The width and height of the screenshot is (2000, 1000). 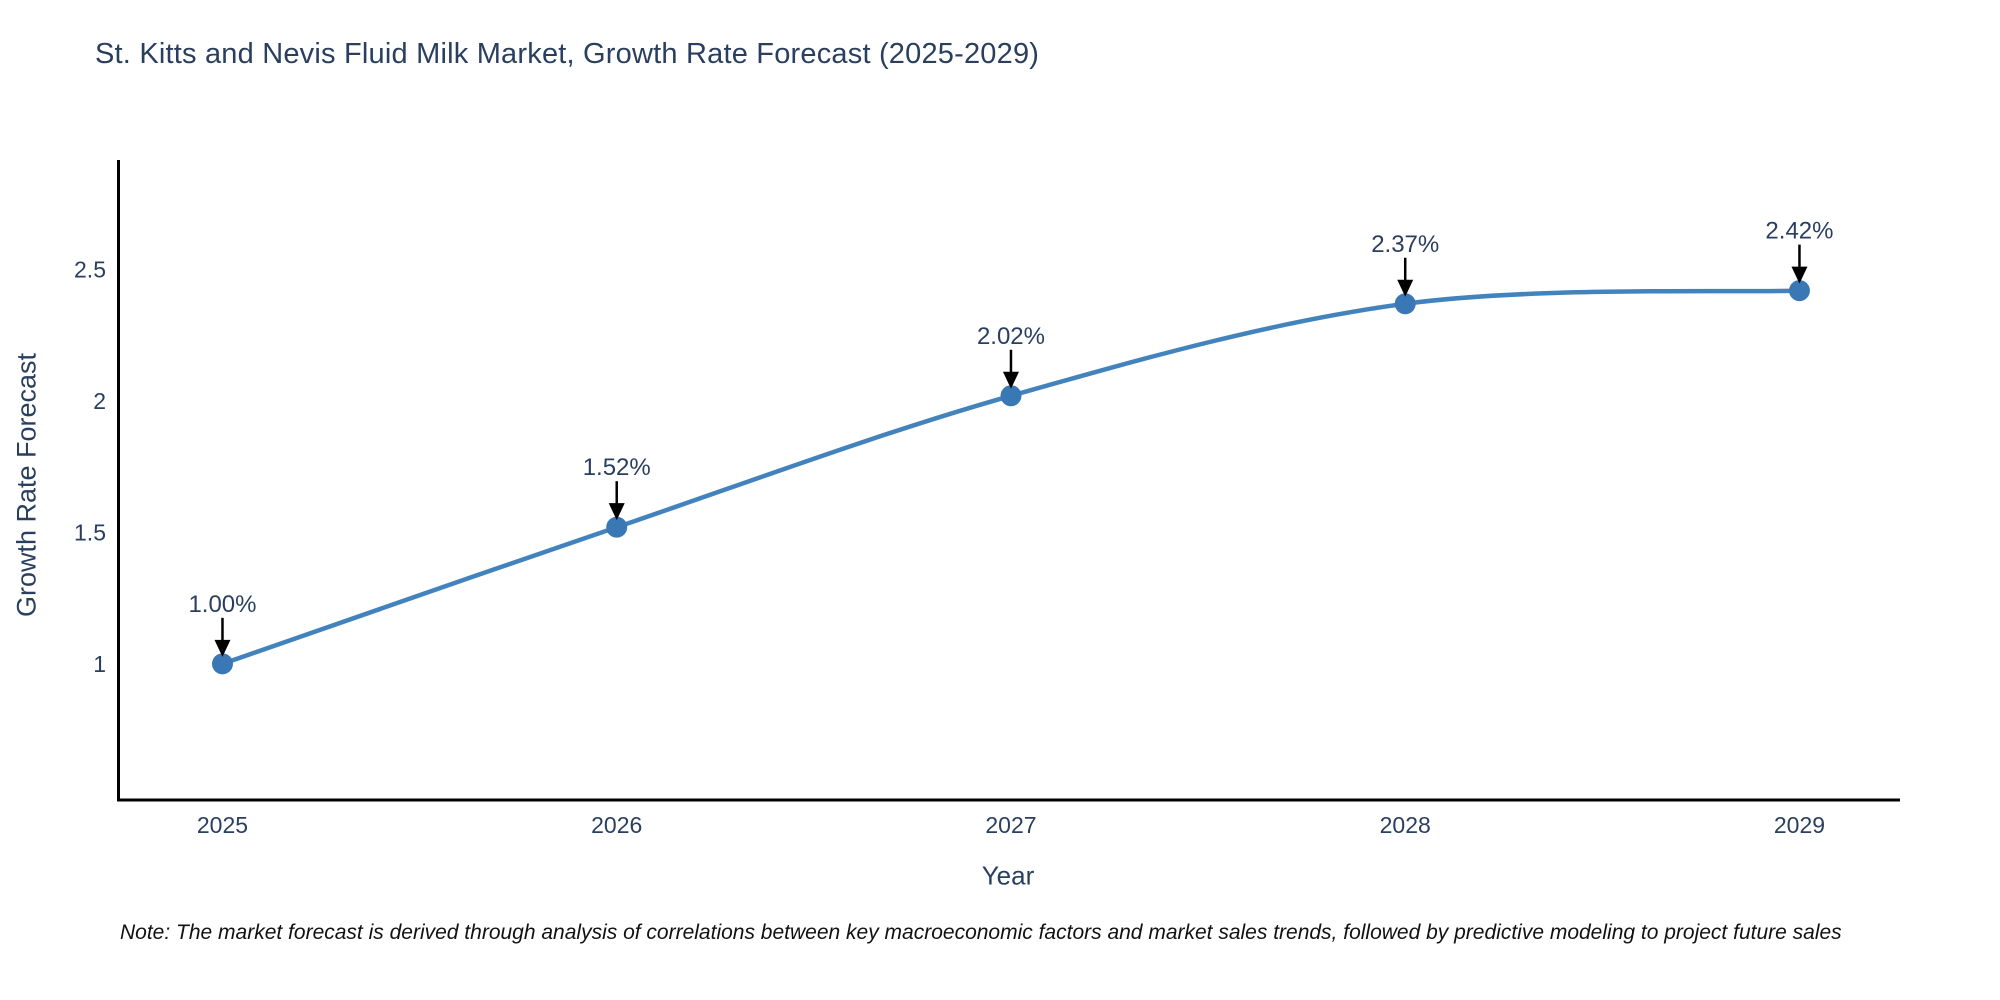 I want to click on x-tick-label: 2027, so click(x=1010, y=825).